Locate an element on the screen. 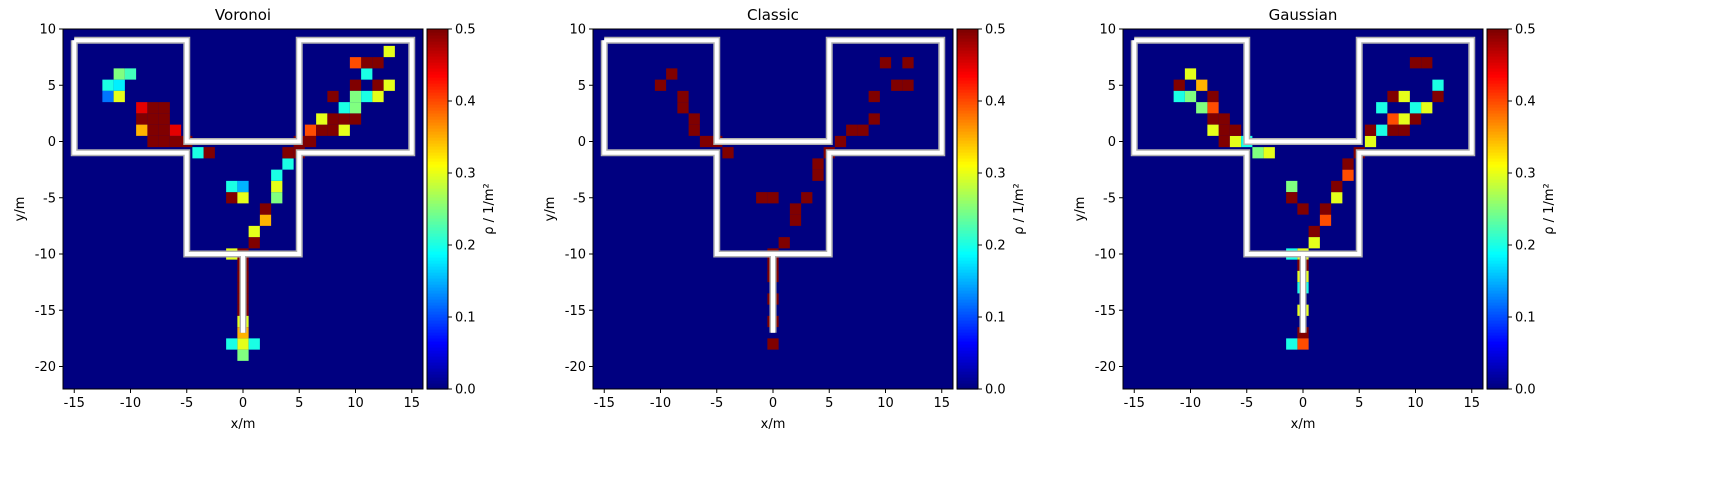 This screenshot has height=485, width=1736. y-tick-label: 10 is located at coordinates (577, 30).